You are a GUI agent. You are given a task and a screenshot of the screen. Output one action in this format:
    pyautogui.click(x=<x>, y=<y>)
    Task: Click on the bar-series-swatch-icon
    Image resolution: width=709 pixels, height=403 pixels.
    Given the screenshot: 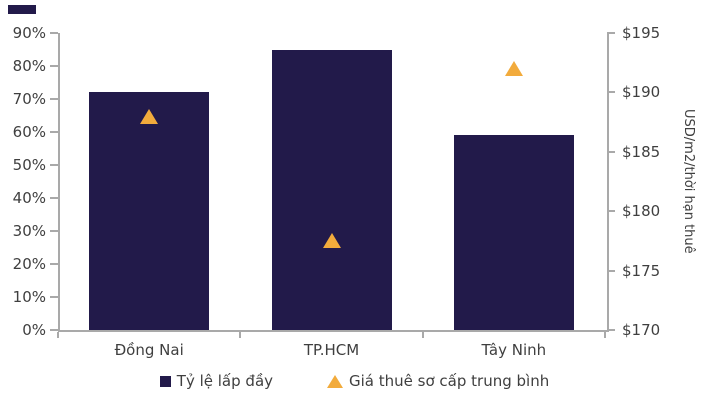 What is the action you would take?
    pyautogui.click(x=165, y=381)
    